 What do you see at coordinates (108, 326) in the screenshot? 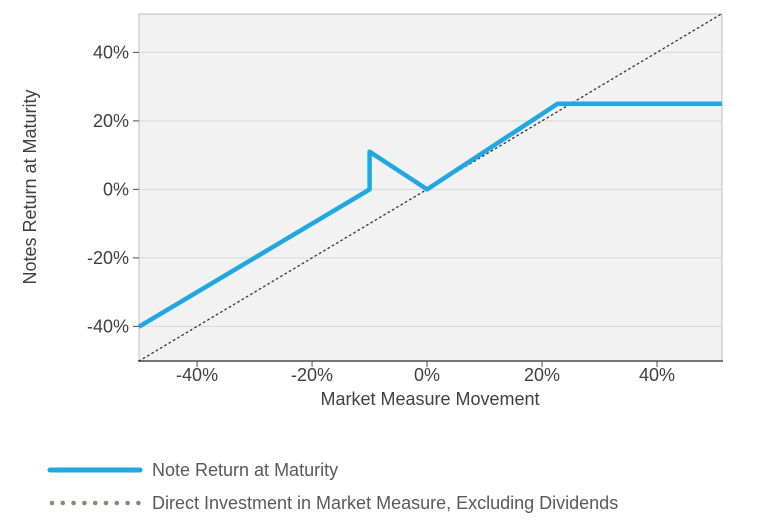
I see `y-tick-label: -40%` at bounding box center [108, 326].